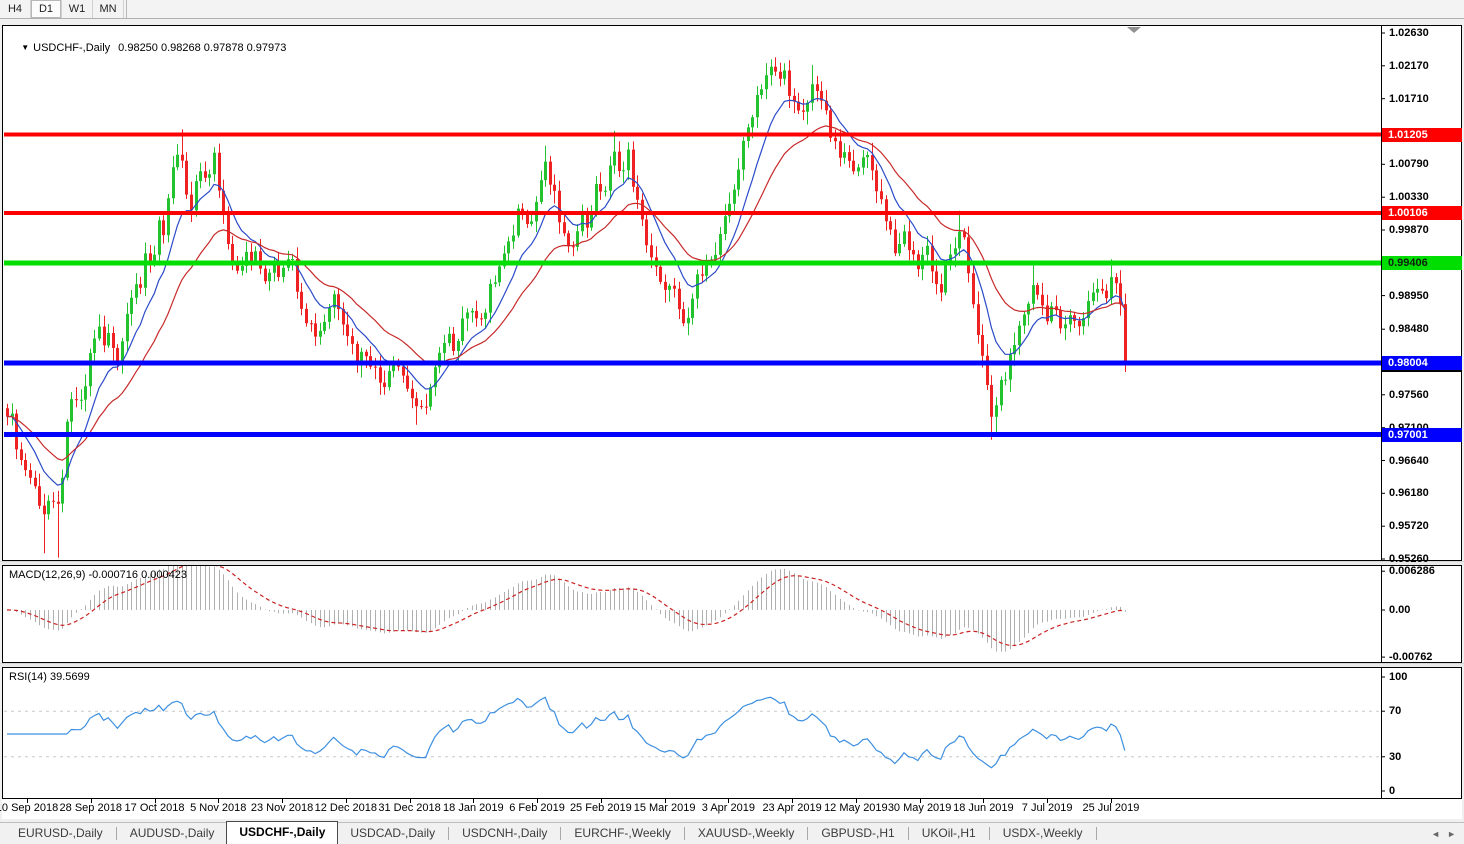 This screenshot has height=844, width=1464. I want to click on chart-shift-marker-icon, so click(1134, 30).